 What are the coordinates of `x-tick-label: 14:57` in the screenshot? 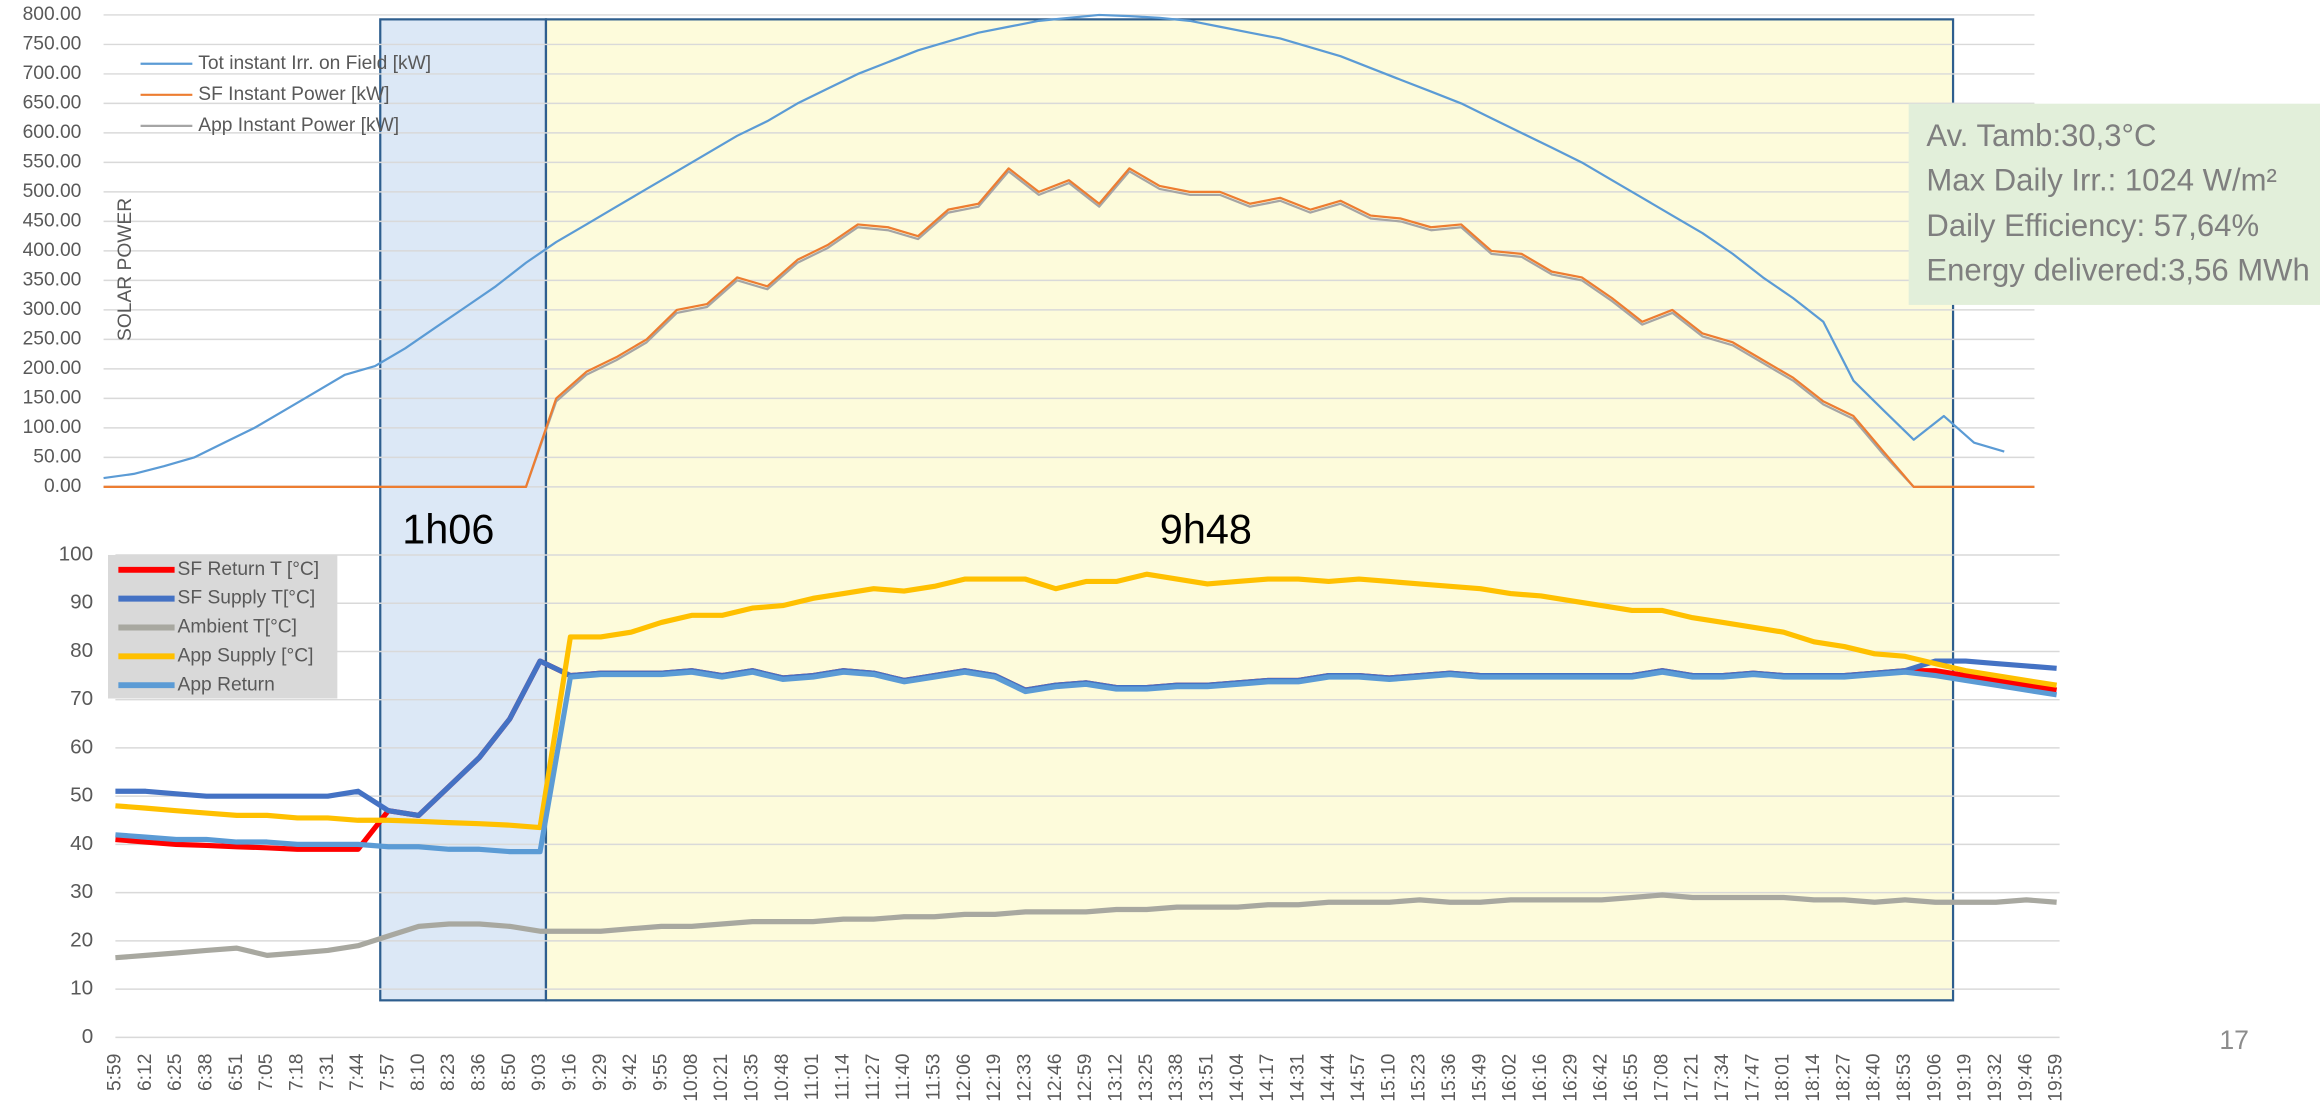 It's located at (1358, 1078).